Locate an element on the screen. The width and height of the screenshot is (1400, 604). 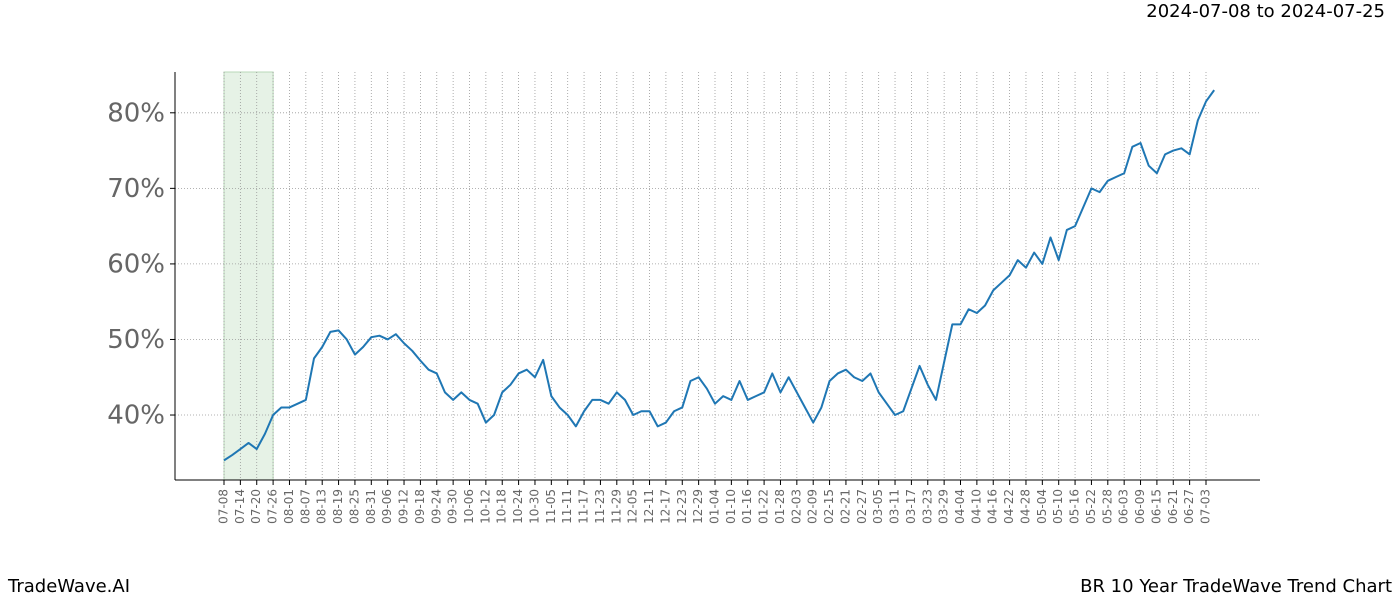
x-tick-label: 09-12 is located at coordinates (404, 506).